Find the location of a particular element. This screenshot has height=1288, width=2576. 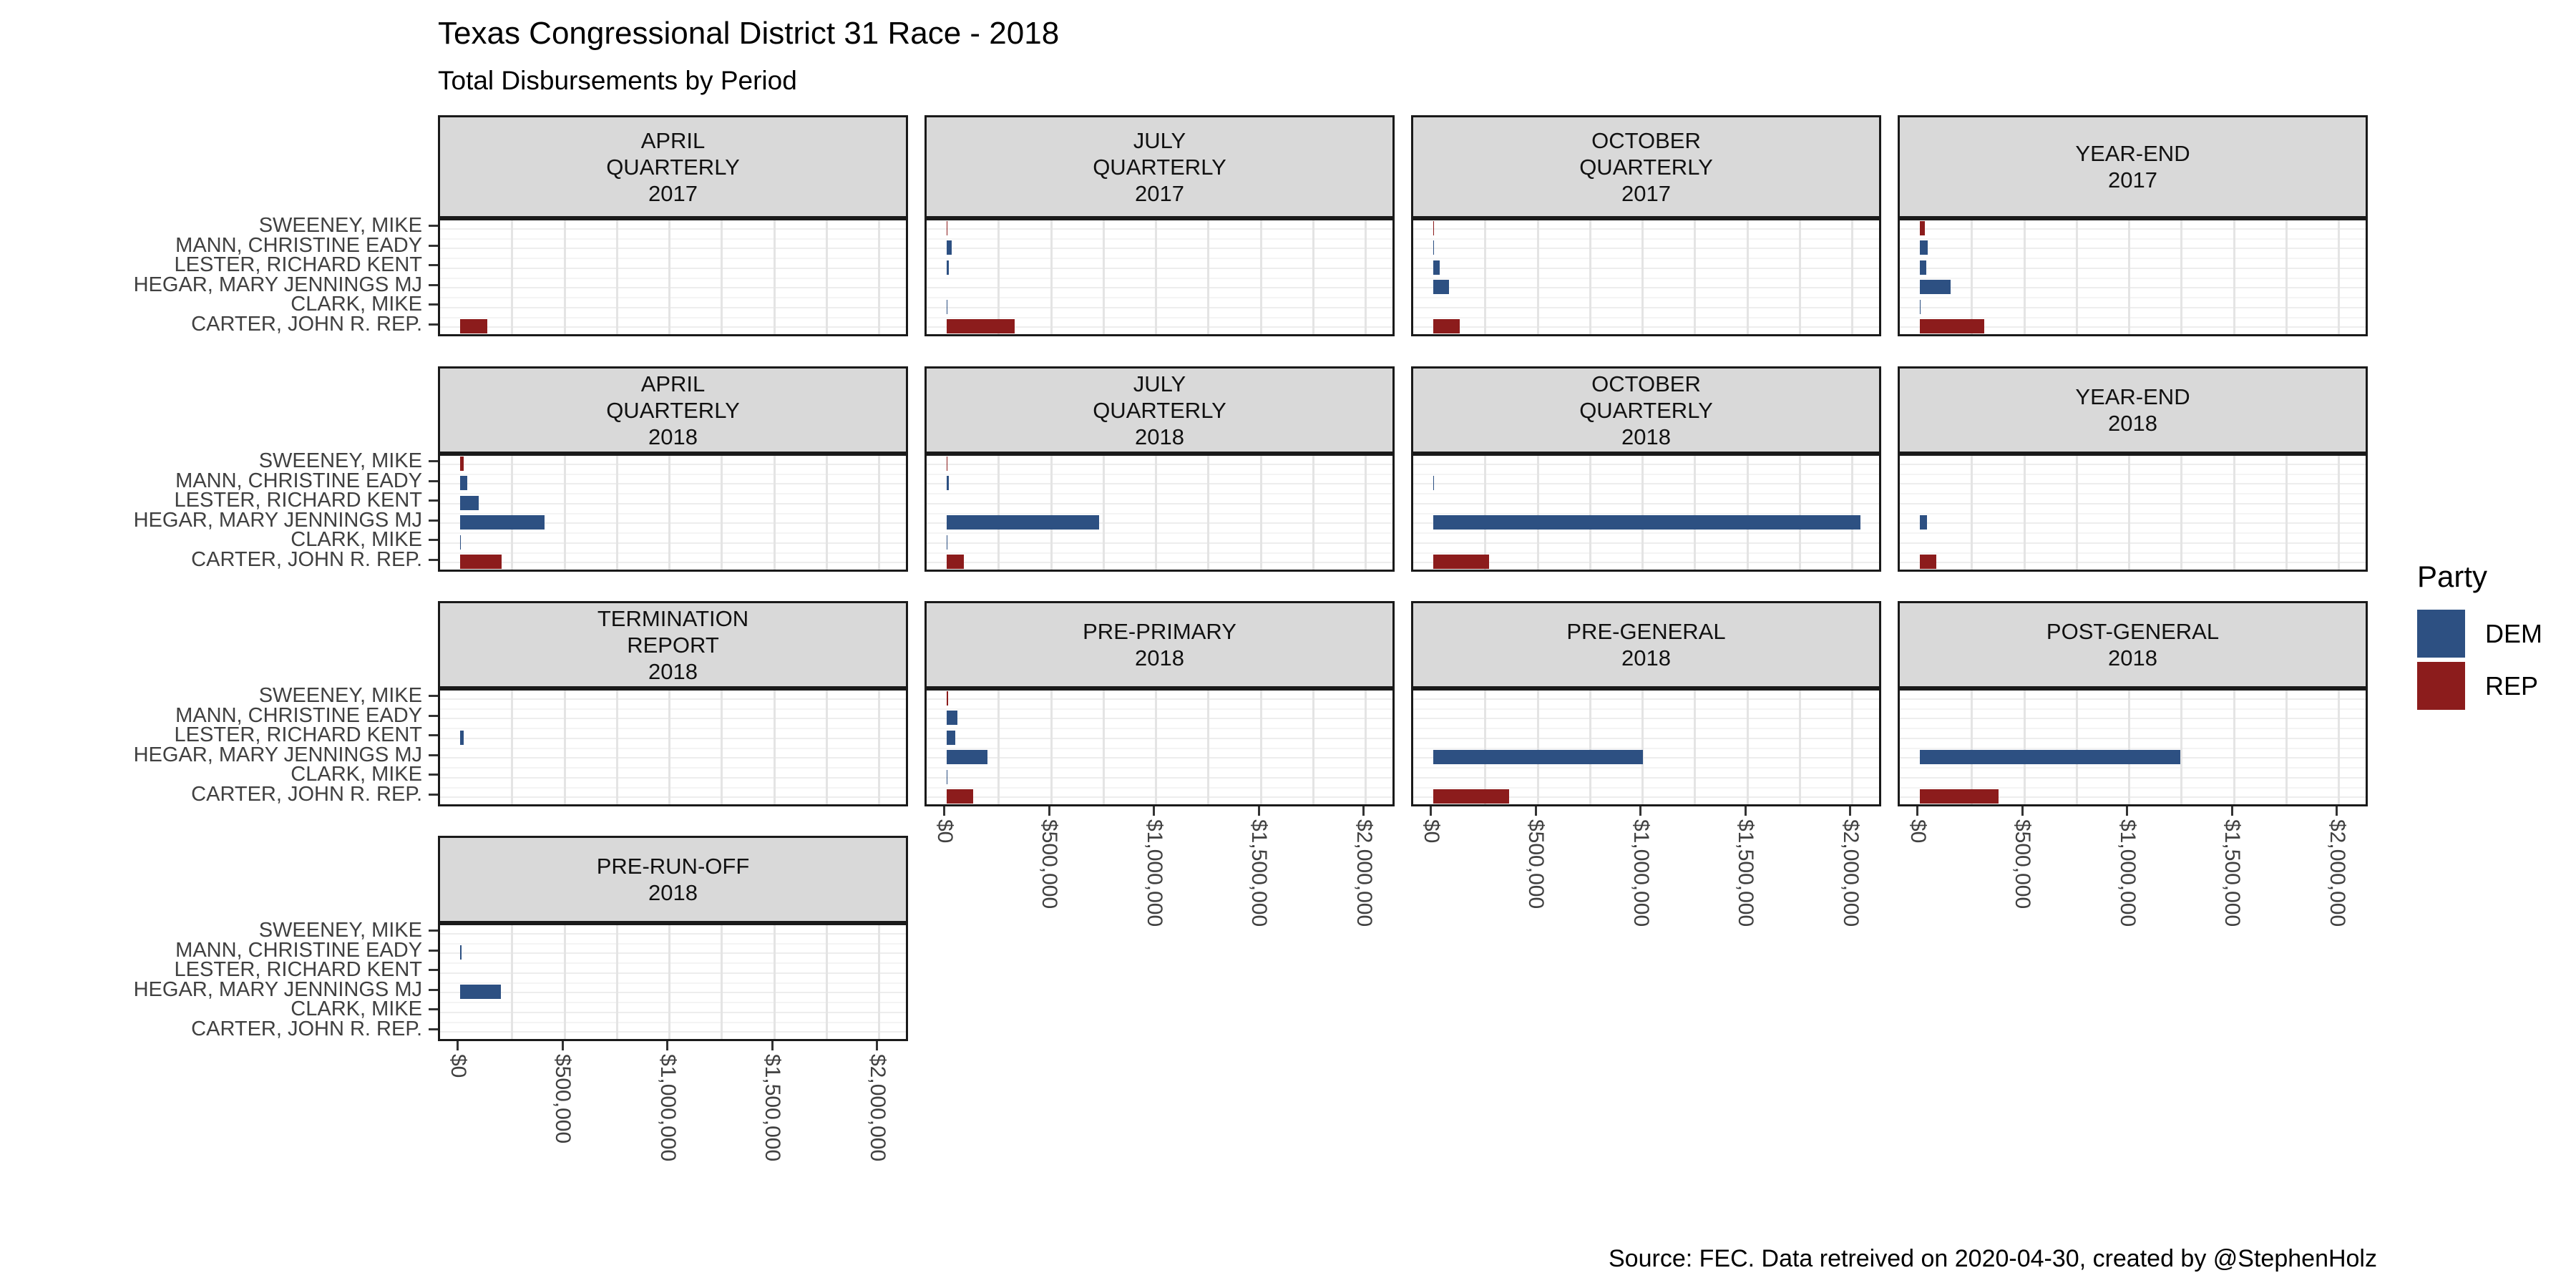

x-axis-tick-label: $2,000,000 is located at coordinates (2337, 873).